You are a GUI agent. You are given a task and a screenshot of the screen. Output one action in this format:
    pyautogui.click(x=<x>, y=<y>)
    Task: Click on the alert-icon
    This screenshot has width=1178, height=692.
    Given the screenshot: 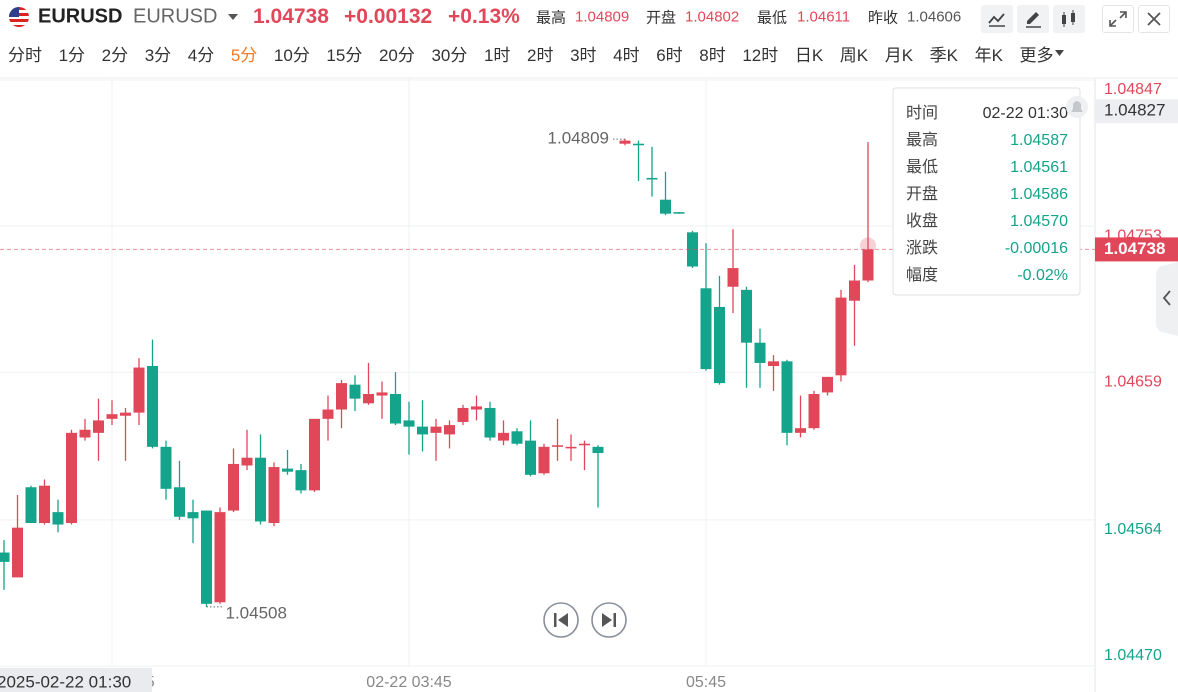 What is the action you would take?
    pyautogui.click(x=1077, y=107)
    